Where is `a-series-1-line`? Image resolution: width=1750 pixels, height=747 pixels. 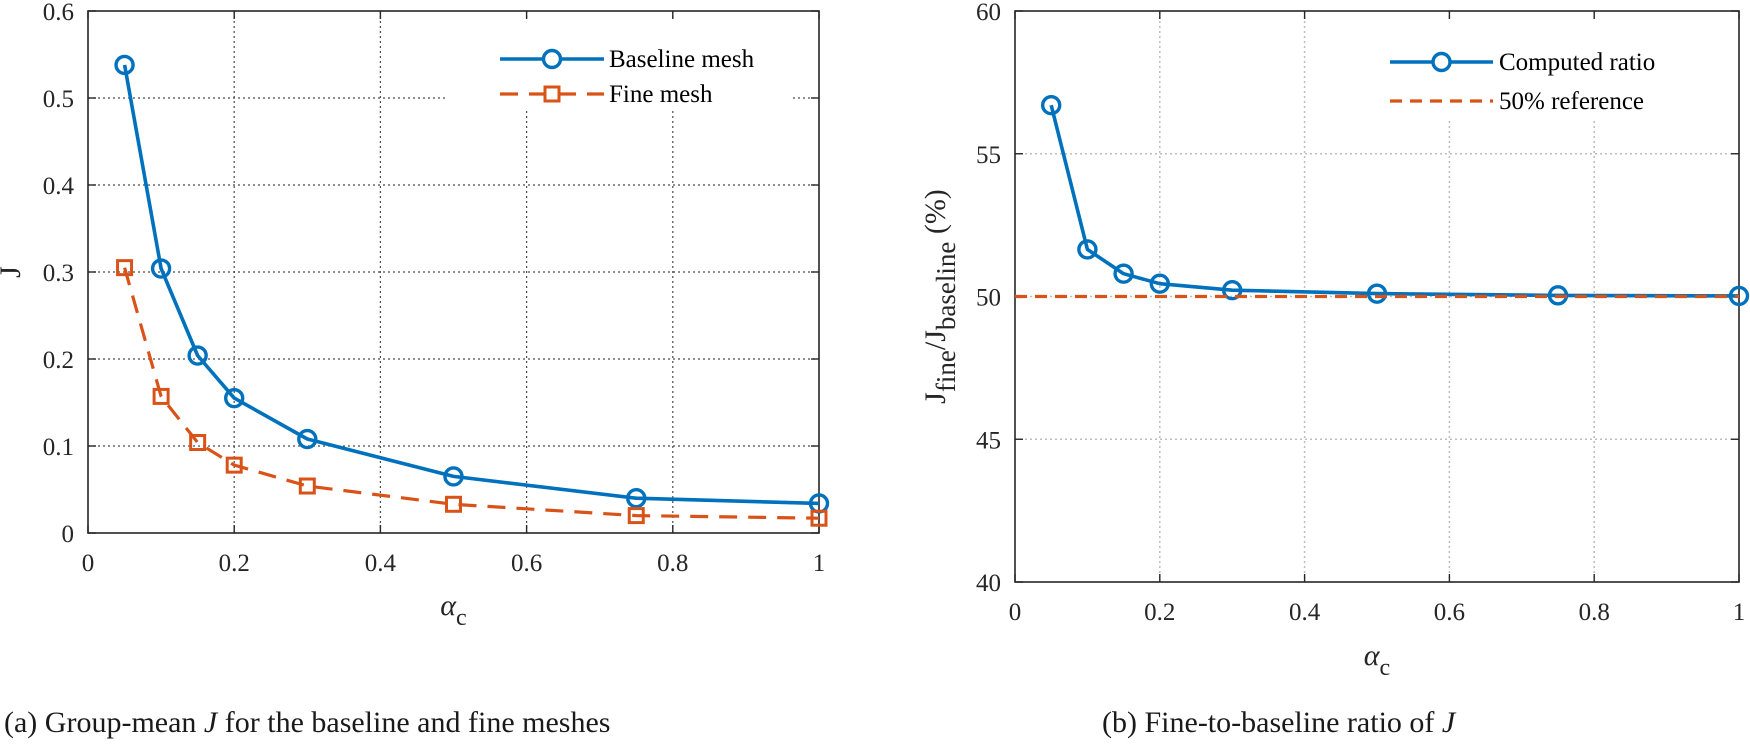
a-series-1-line is located at coordinates (471, 393).